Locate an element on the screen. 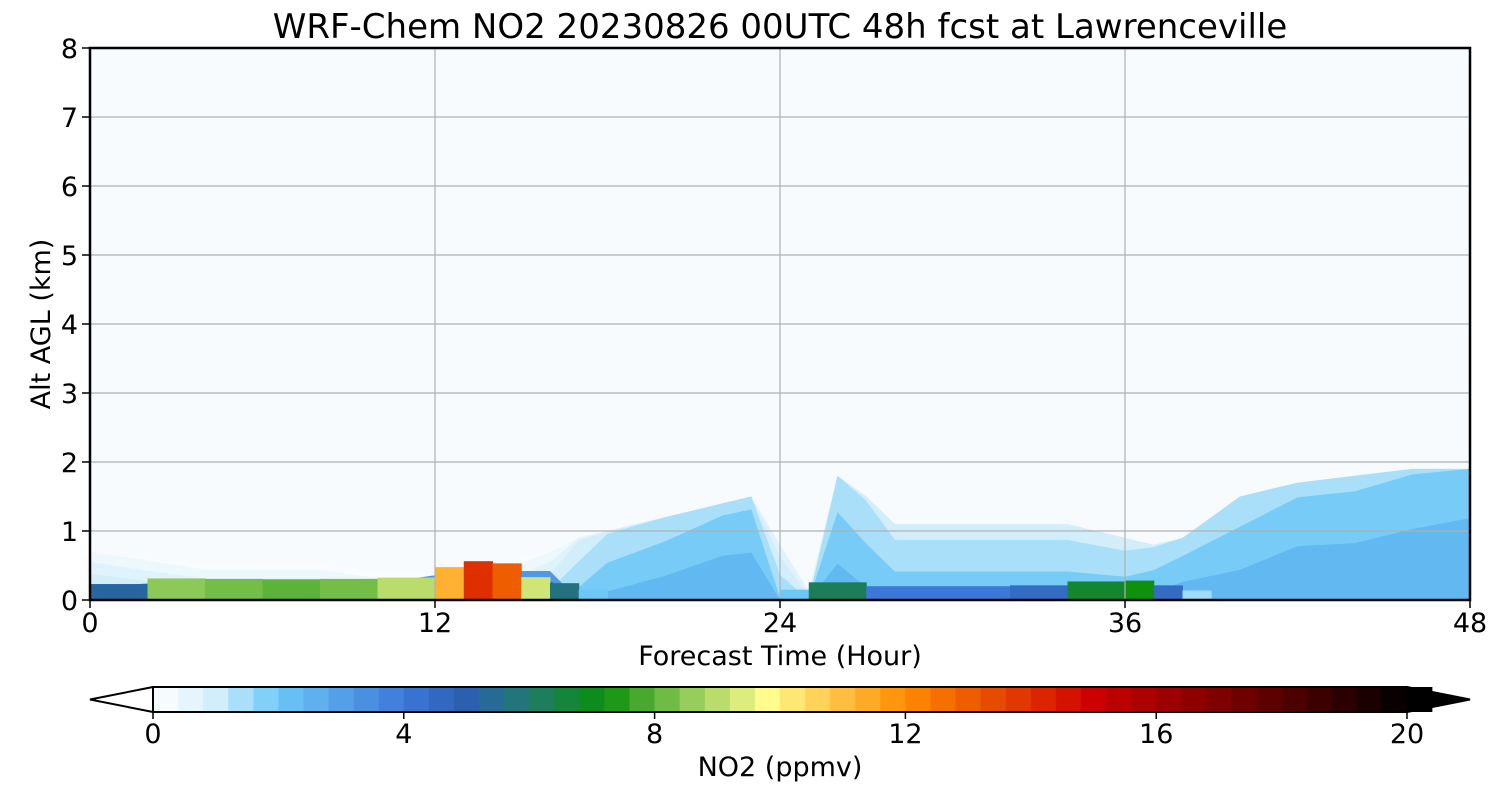 The width and height of the screenshot is (1500, 800). colorbar-tick-label: 4 is located at coordinates (403, 734).